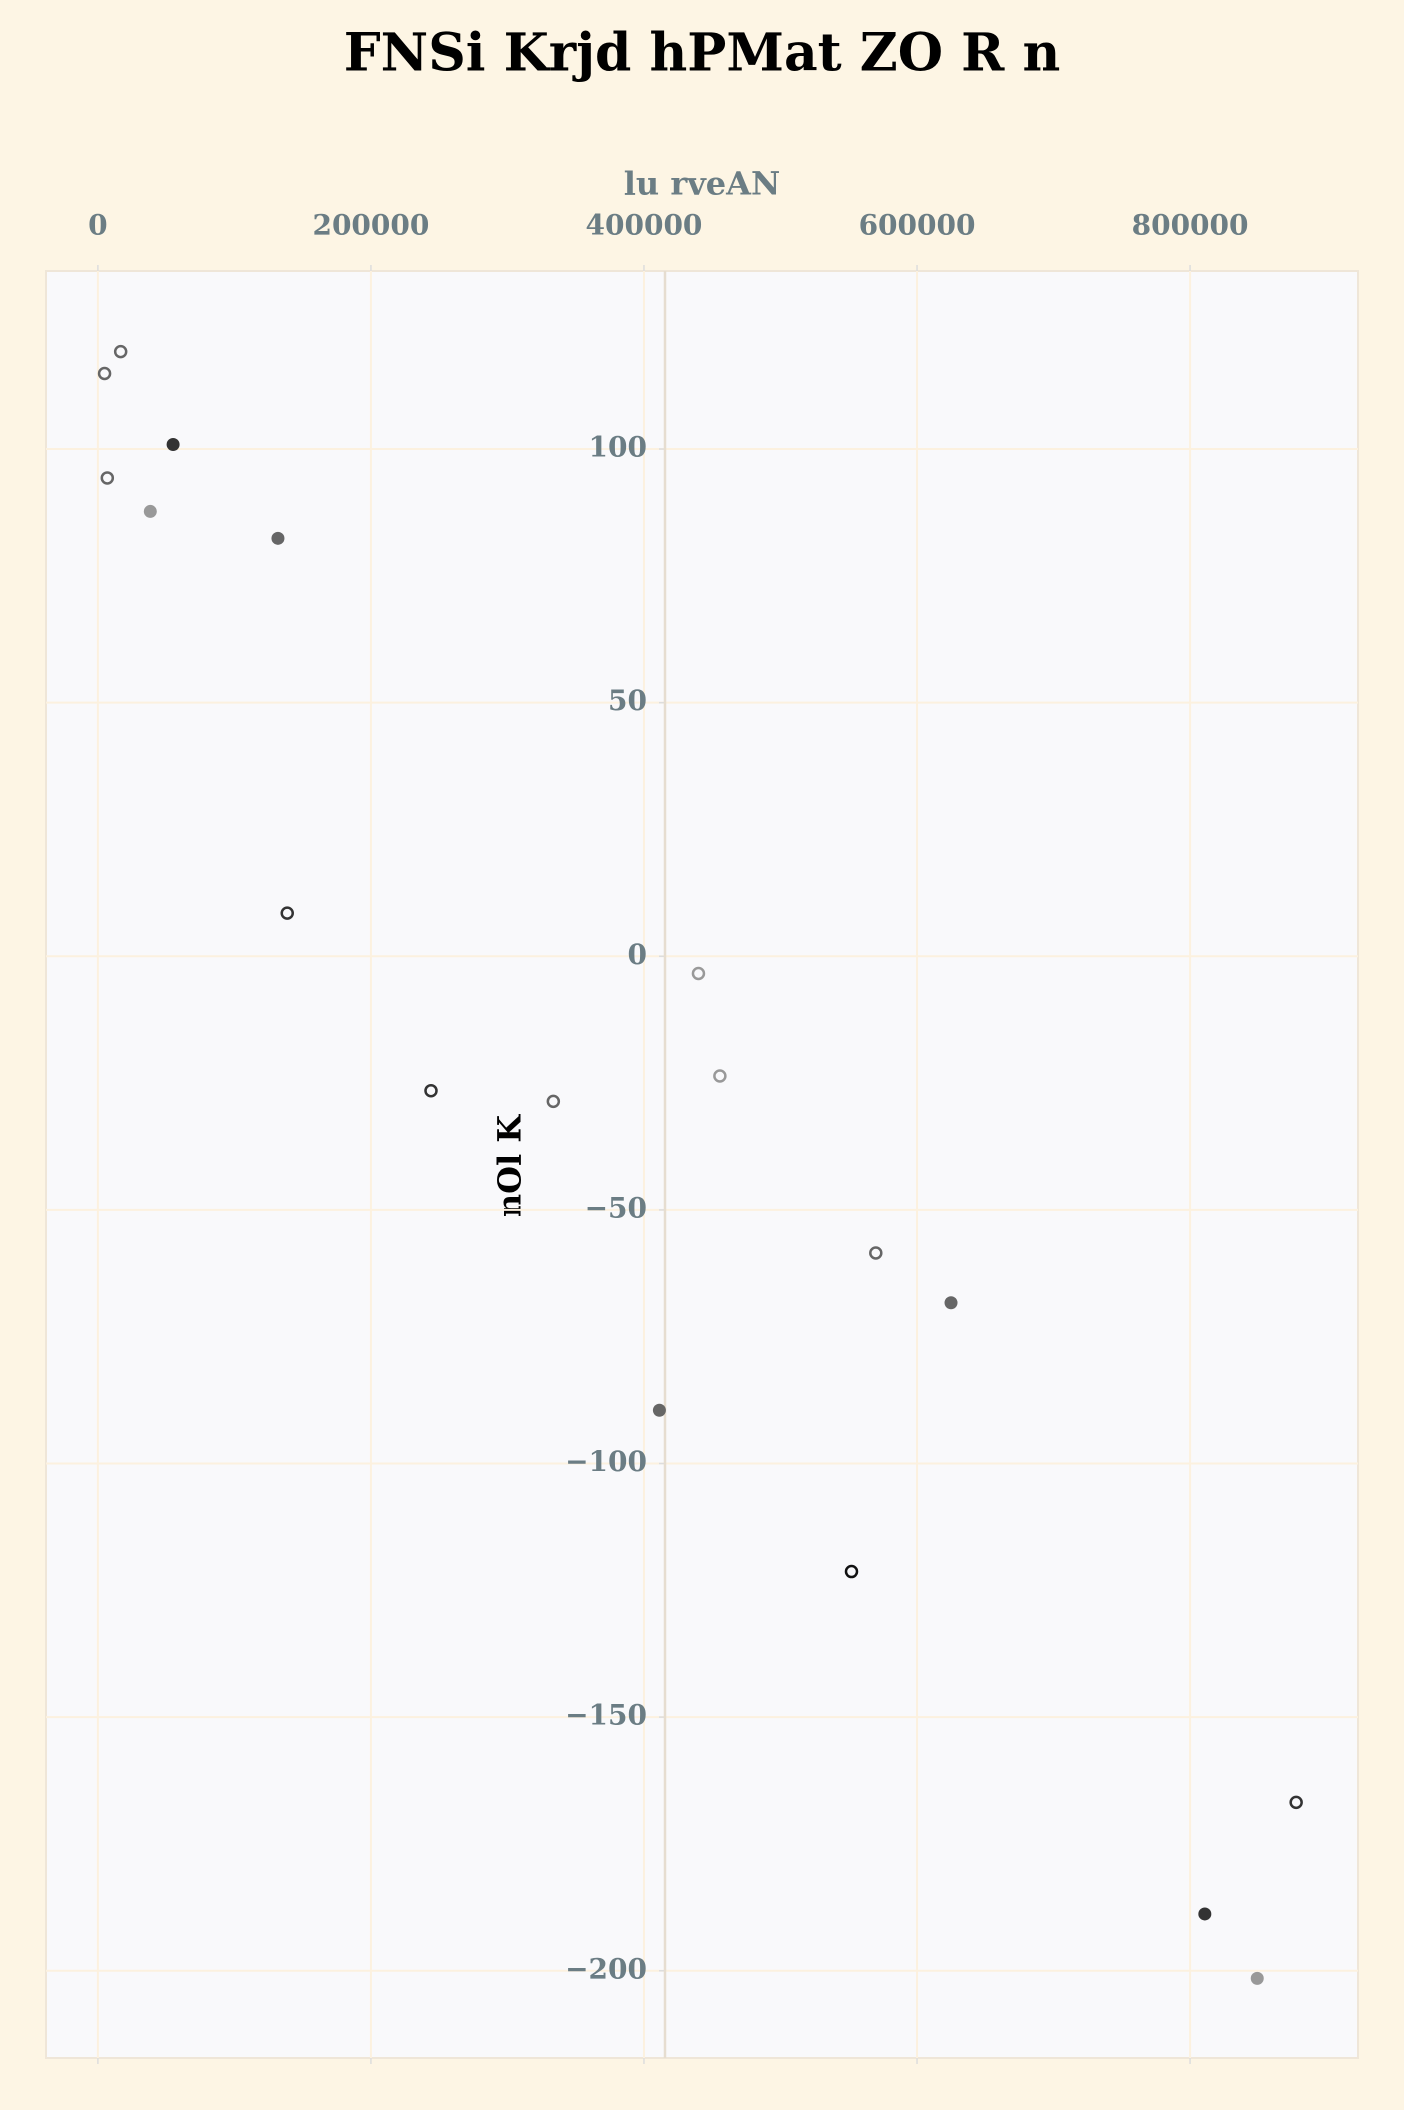 The width and height of the screenshot is (1404, 2110). Describe the element at coordinates (370, 225) in the screenshot. I see `x-tick-label: 200000` at that location.